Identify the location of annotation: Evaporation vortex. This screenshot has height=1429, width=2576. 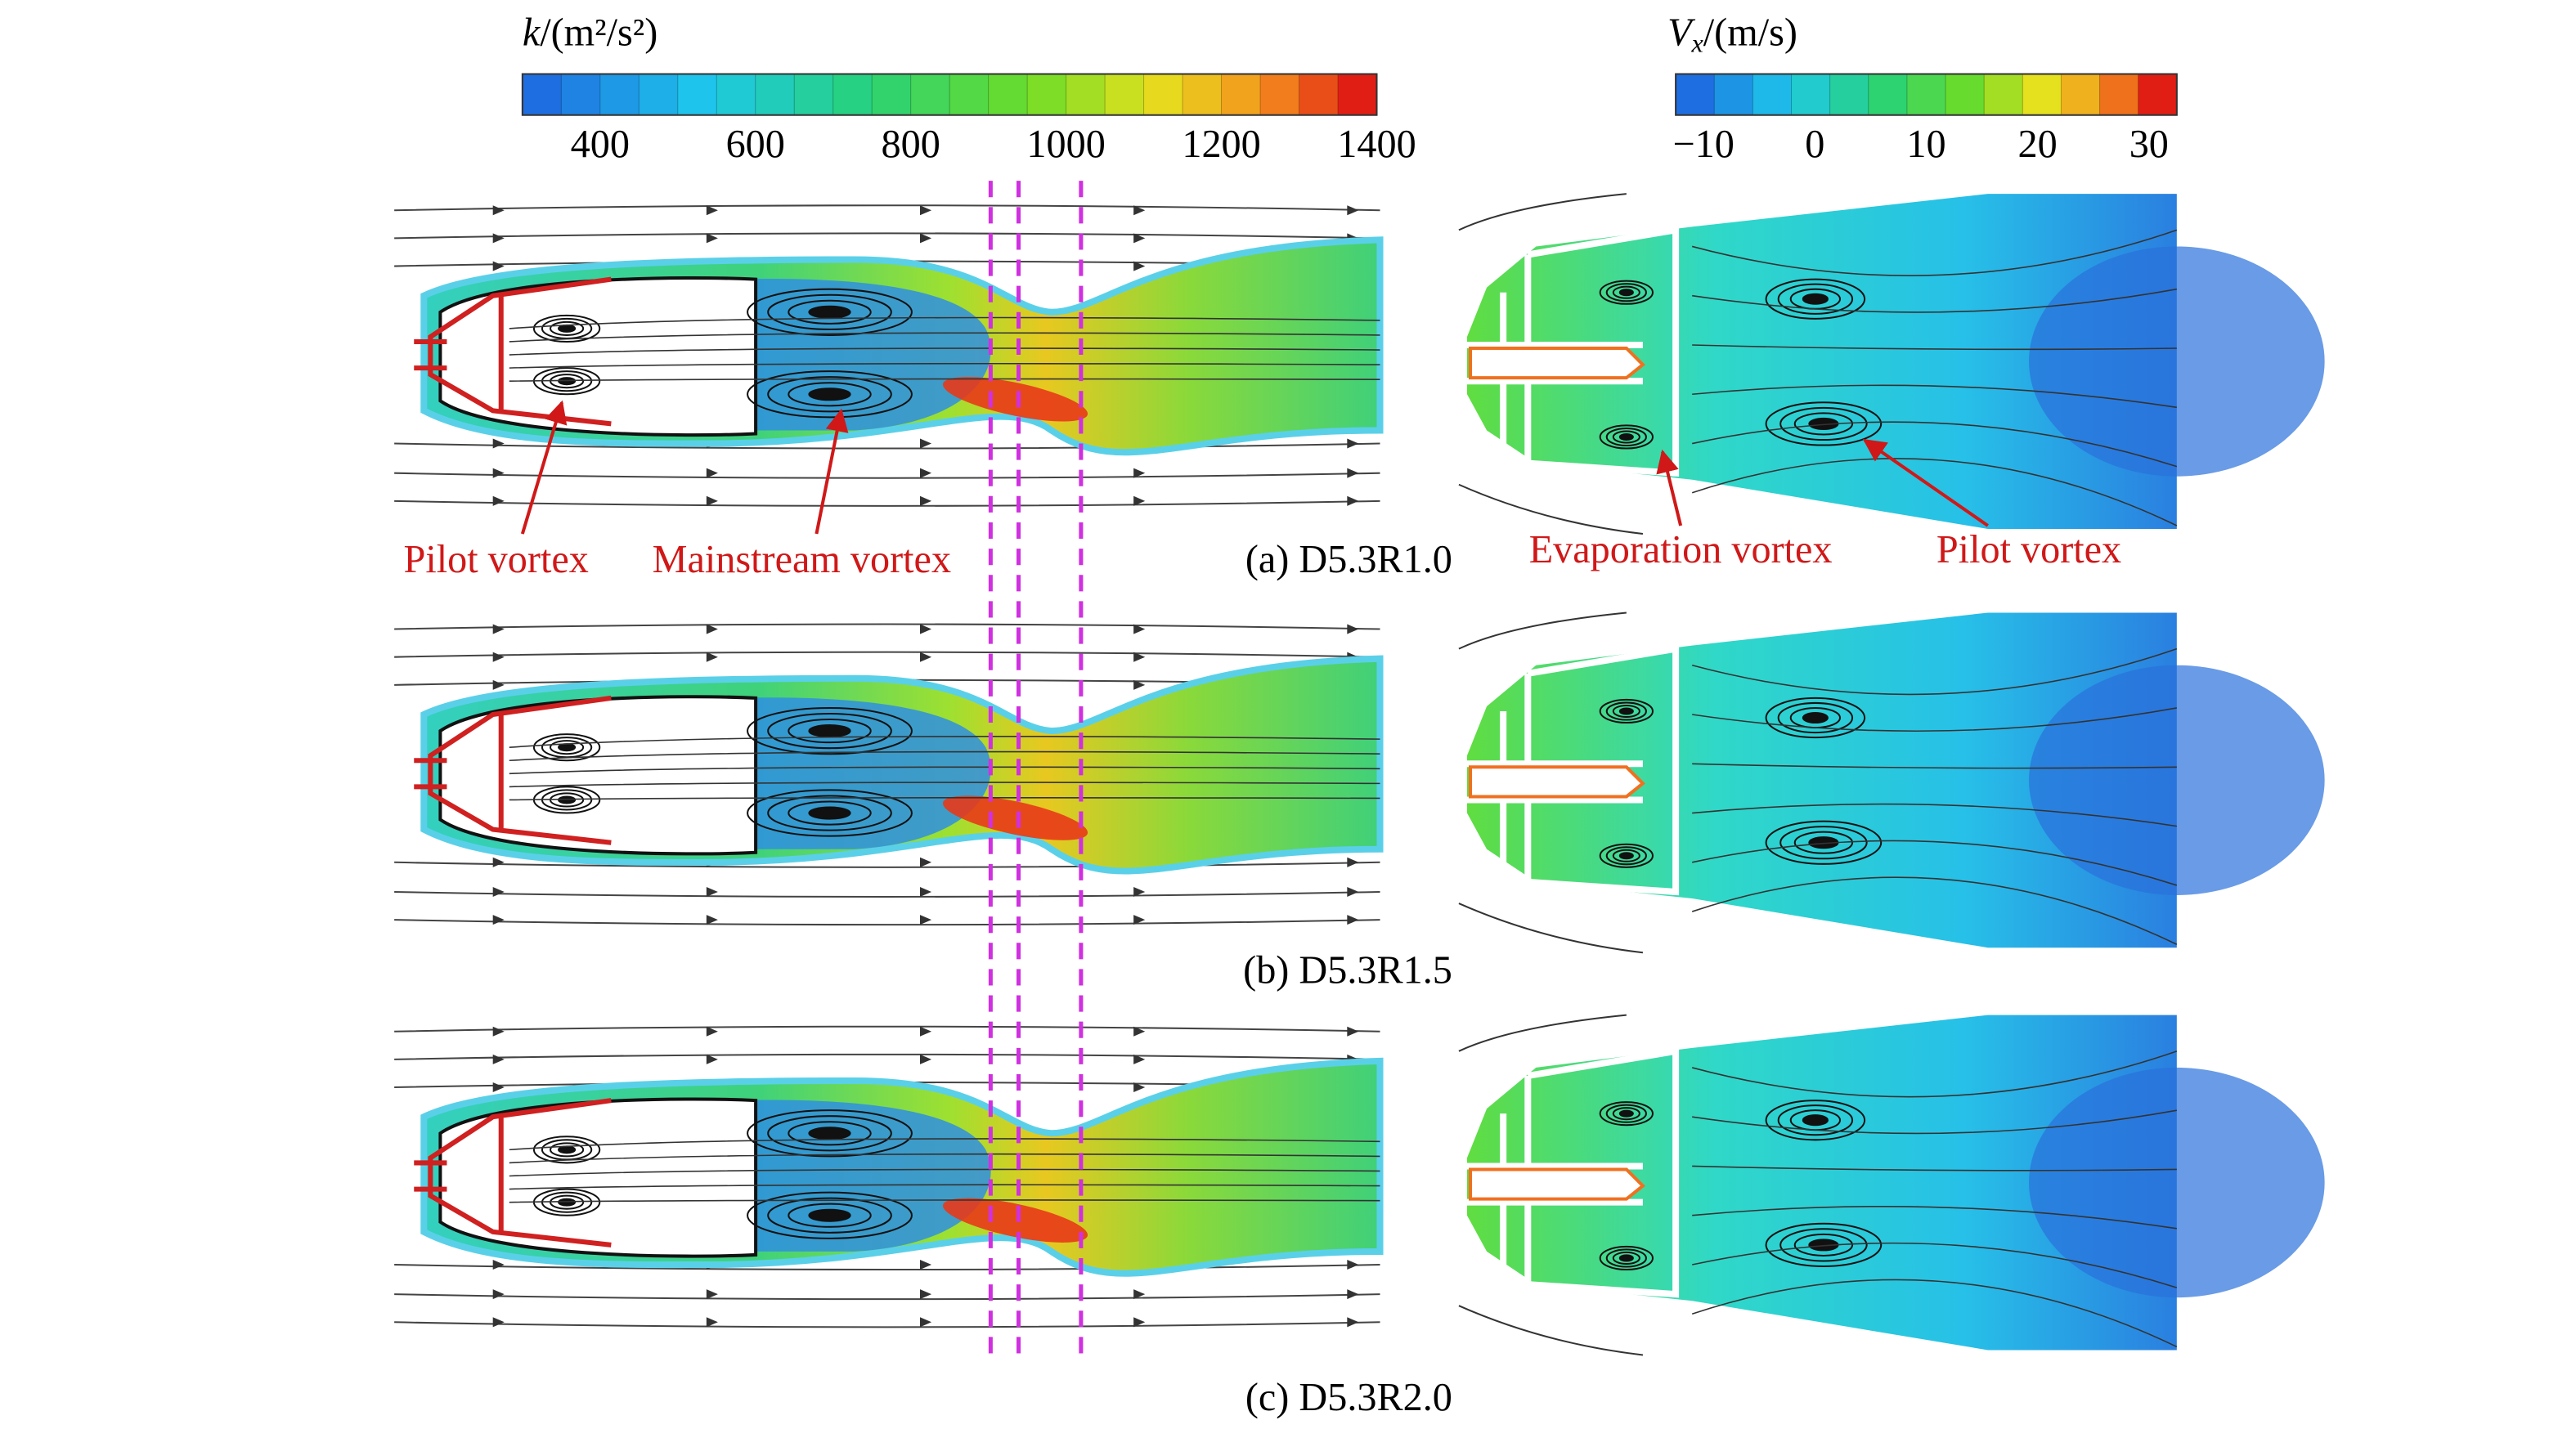
(1681, 549).